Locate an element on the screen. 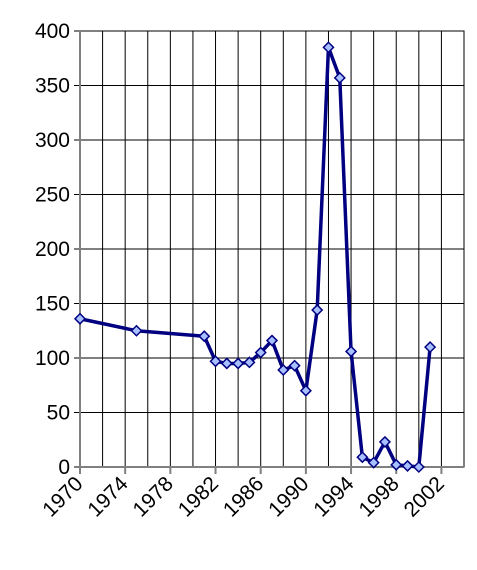 The height and width of the screenshot is (570, 477). x-tick-label: 1982 is located at coordinates (198, 496).